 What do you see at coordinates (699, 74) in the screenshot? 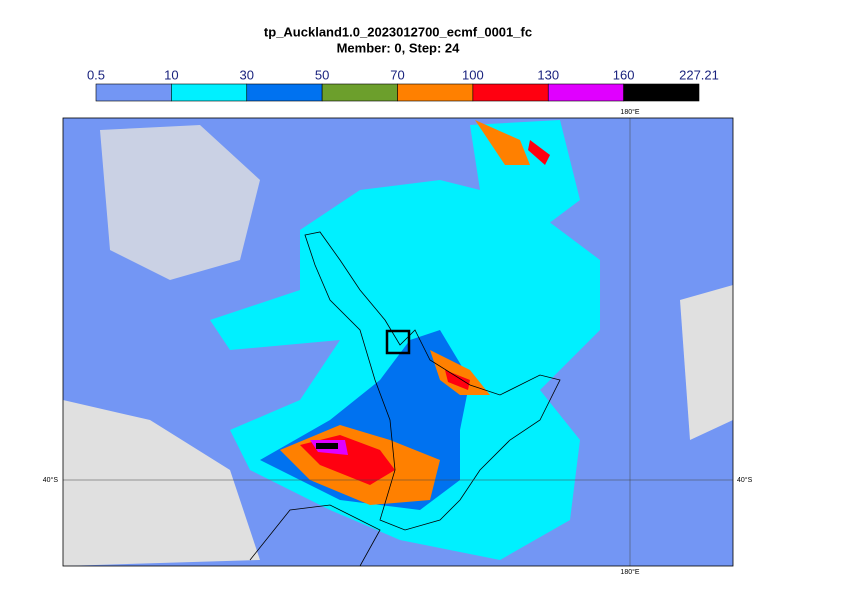
I see `colorbar-label: 227.21` at bounding box center [699, 74].